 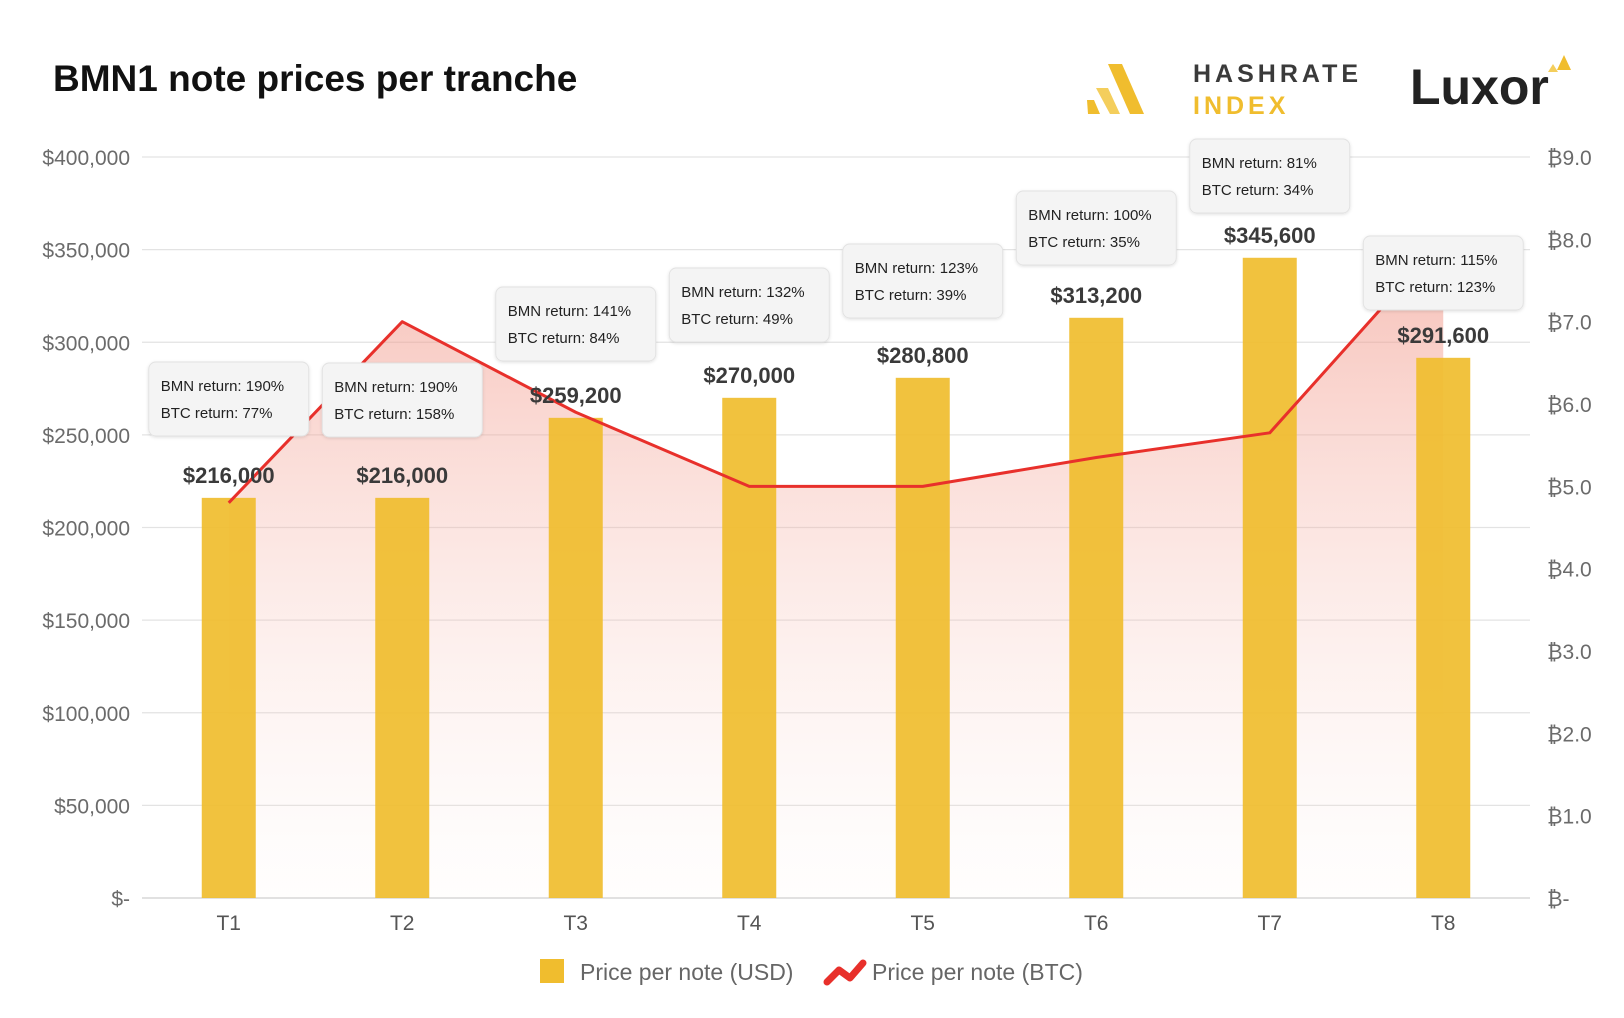 What do you see at coordinates (922, 923) in the screenshot?
I see `x-tick-label: T5` at bounding box center [922, 923].